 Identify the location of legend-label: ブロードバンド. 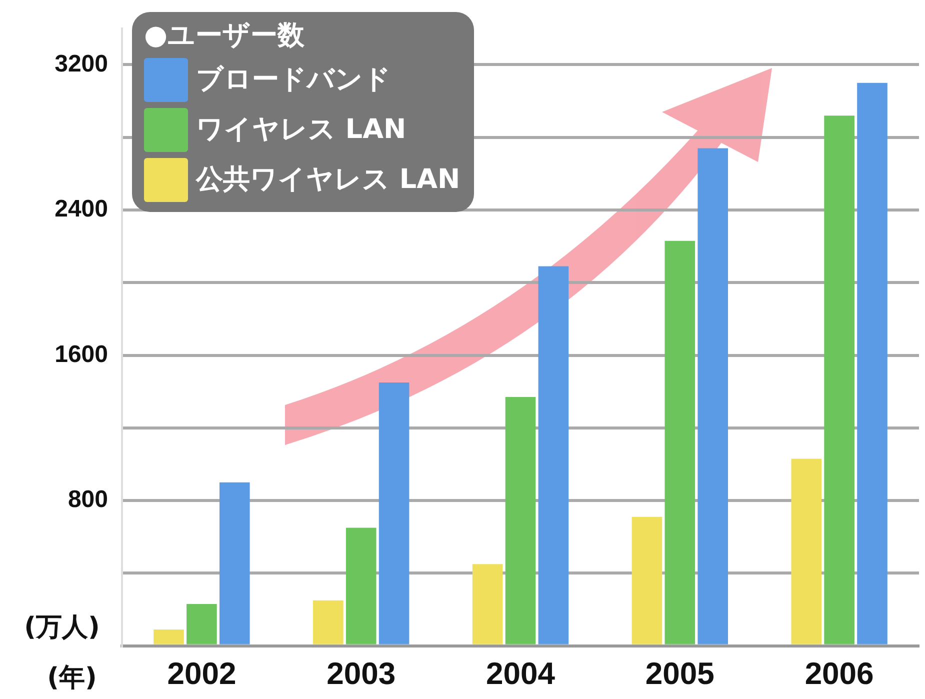
(293, 80).